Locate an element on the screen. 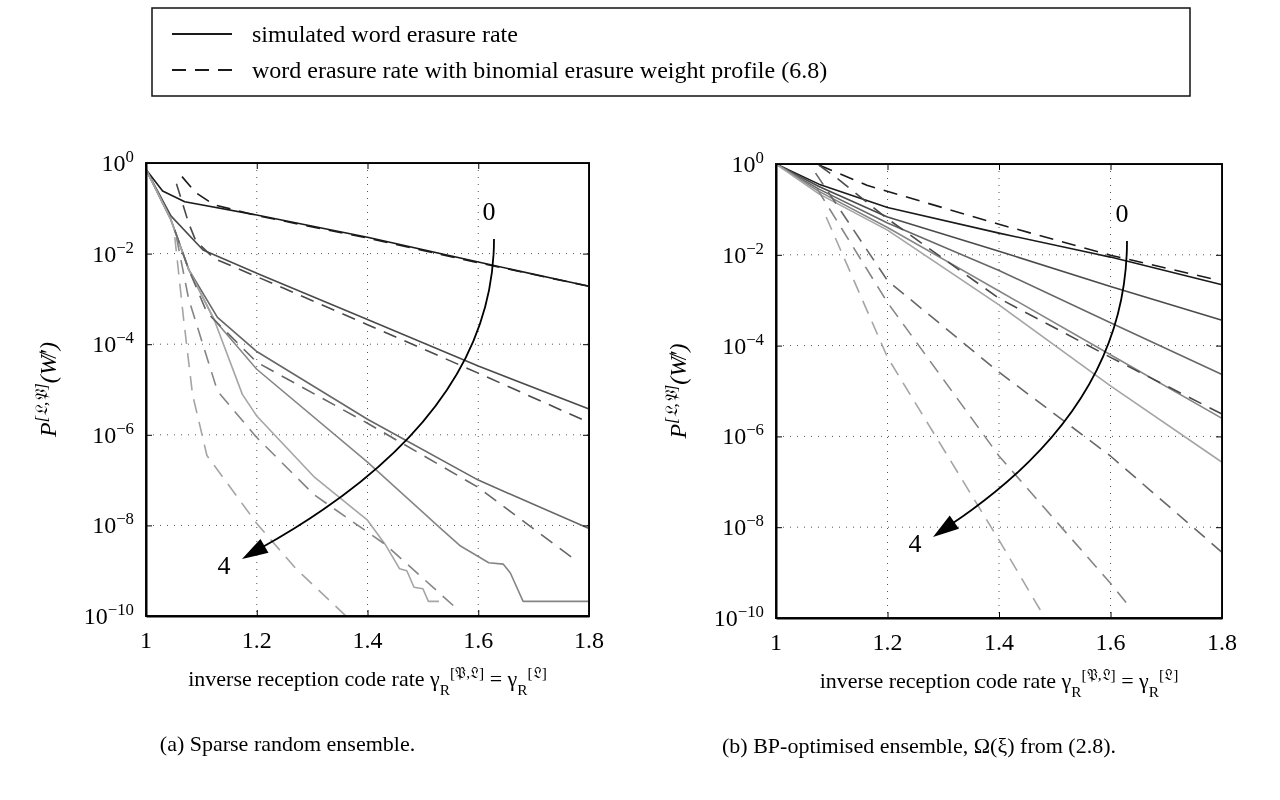 The width and height of the screenshot is (1280, 800). legend-label: word erasure rate with binomial erasure weight profile (6.8) is located at coordinates (540, 70).